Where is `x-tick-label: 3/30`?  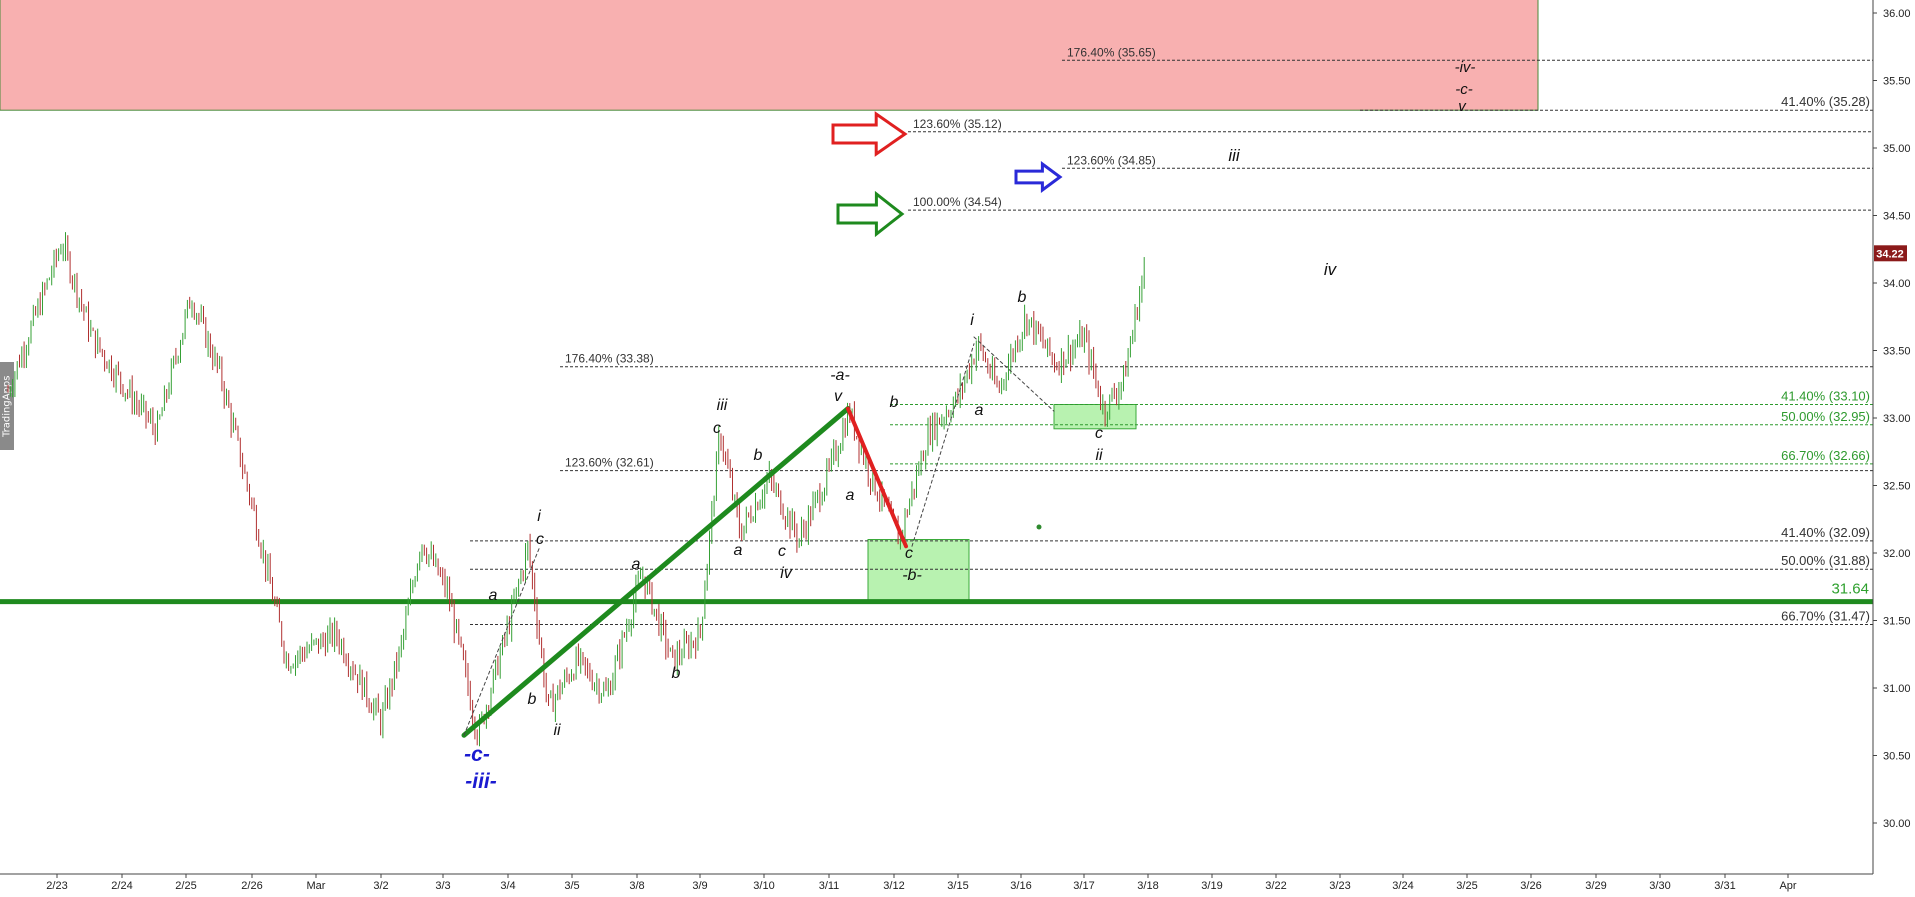 x-tick-label: 3/30 is located at coordinates (1659, 886).